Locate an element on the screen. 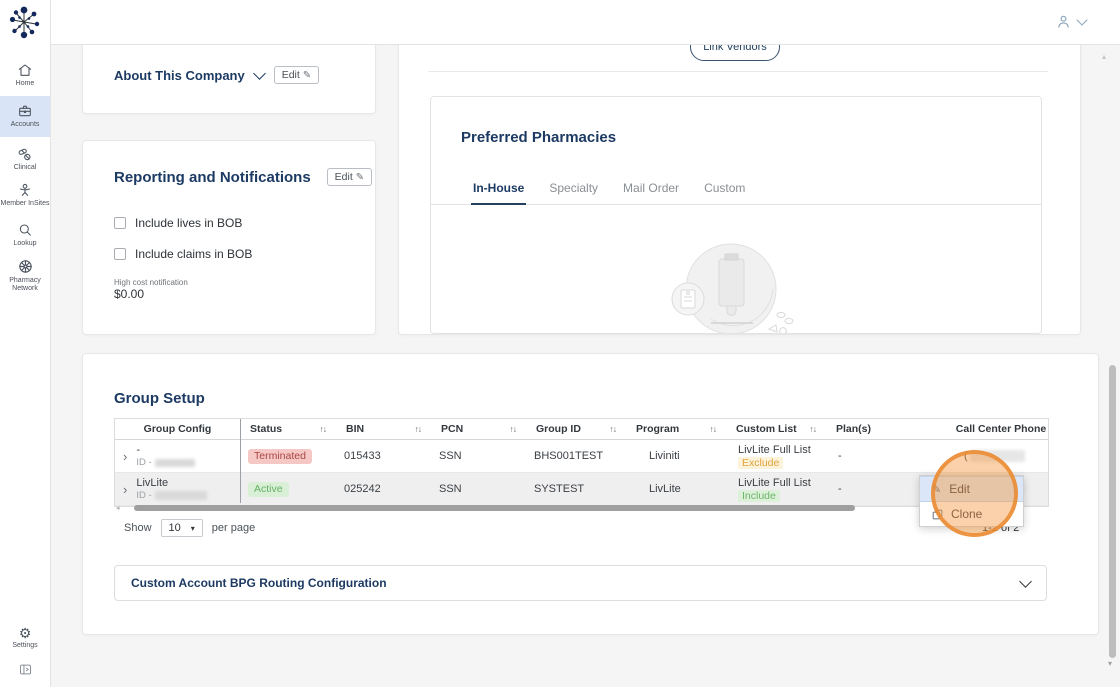 The image size is (1120, 687). sidebar-item-home: Home is located at coordinates (25, 75).